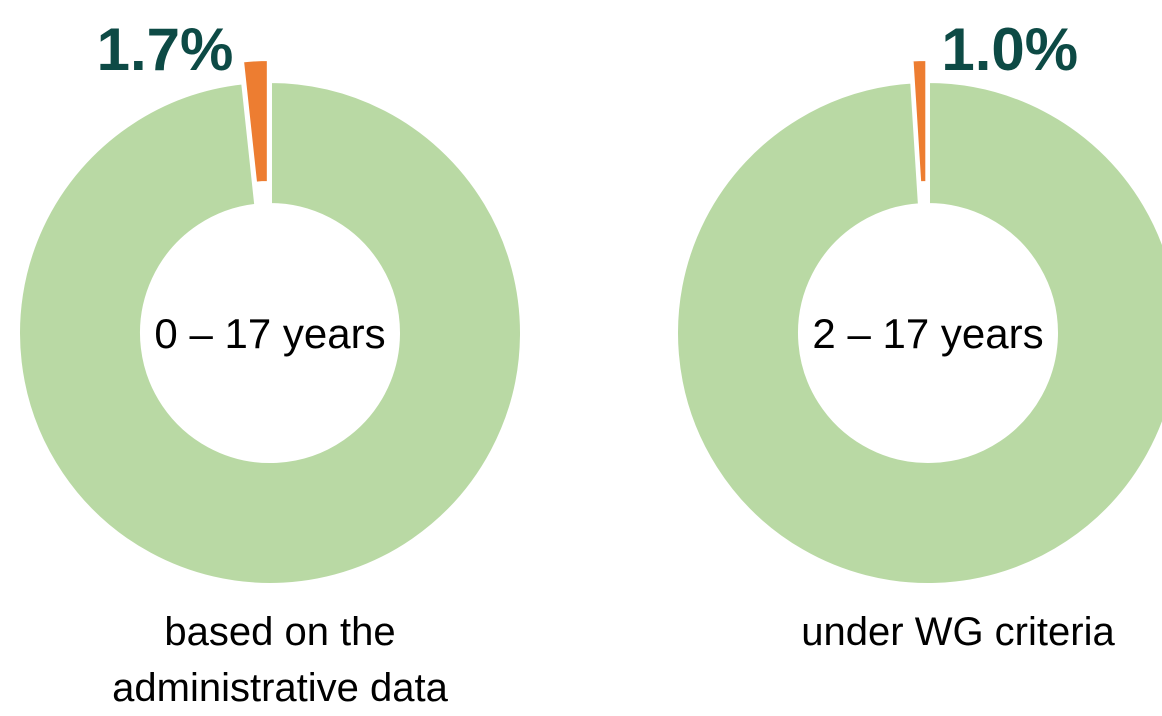 The image size is (1162, 716). I want to click on center-label: 0 – 17 years, so click(269, 333).